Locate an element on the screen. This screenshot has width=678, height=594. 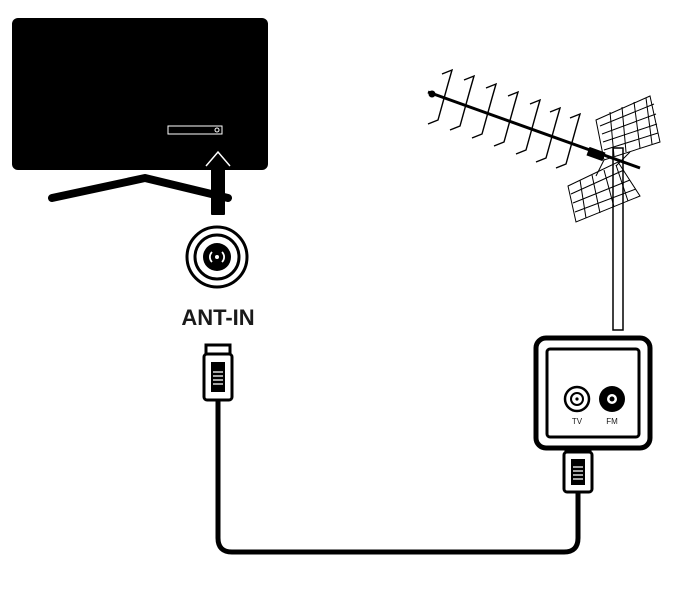
antenna-socket-icon is located at coordinates (217, 257).